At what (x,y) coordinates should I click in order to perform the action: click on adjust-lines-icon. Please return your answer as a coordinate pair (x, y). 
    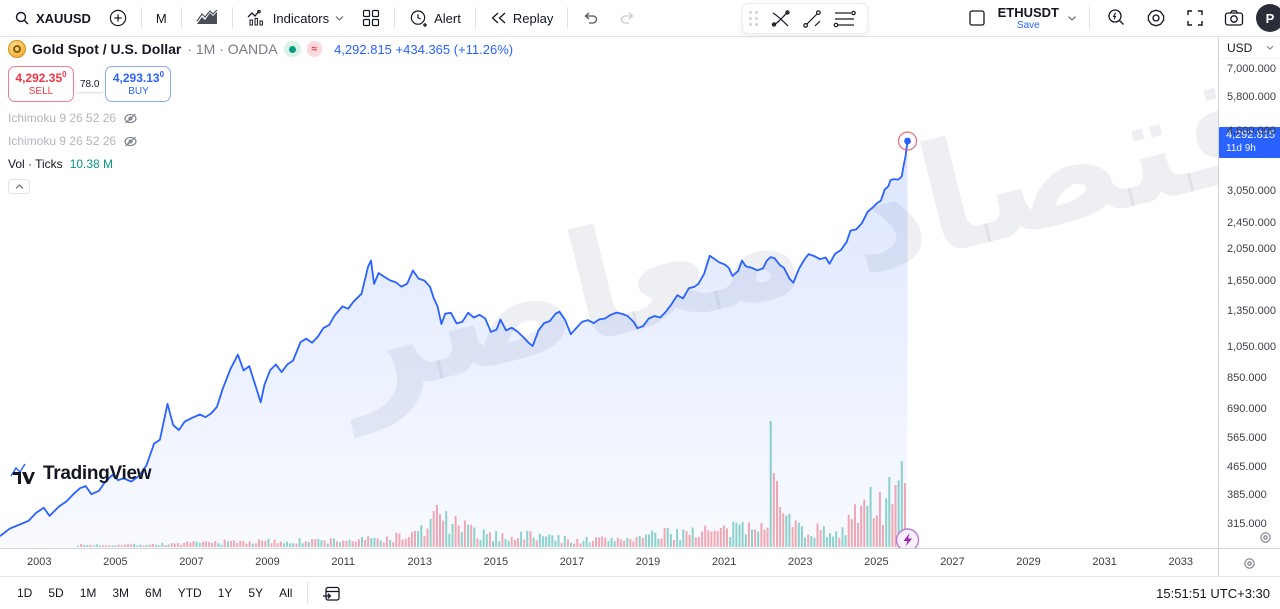
    Looking at the image, I should click on (845, 19).